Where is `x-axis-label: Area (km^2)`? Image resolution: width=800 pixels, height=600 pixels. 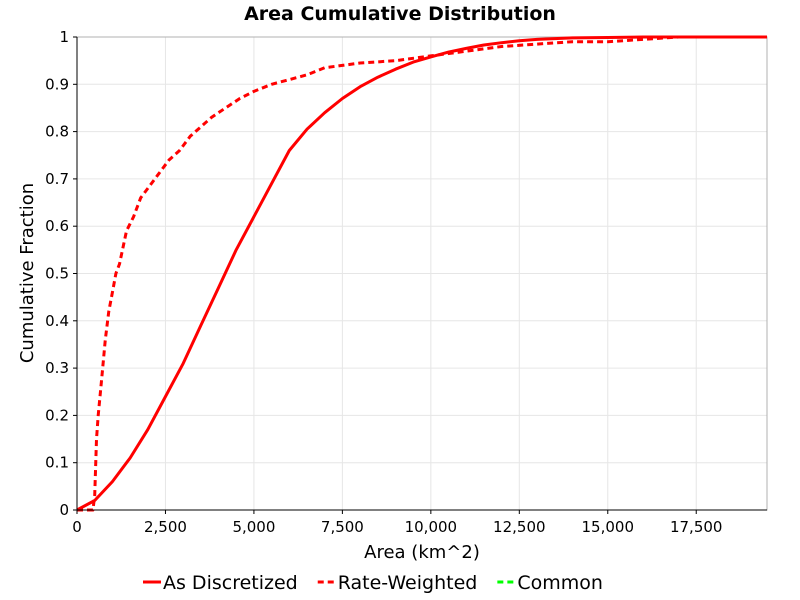 x-axis-label: Area (km^2) is located at coordinates (422, 552).